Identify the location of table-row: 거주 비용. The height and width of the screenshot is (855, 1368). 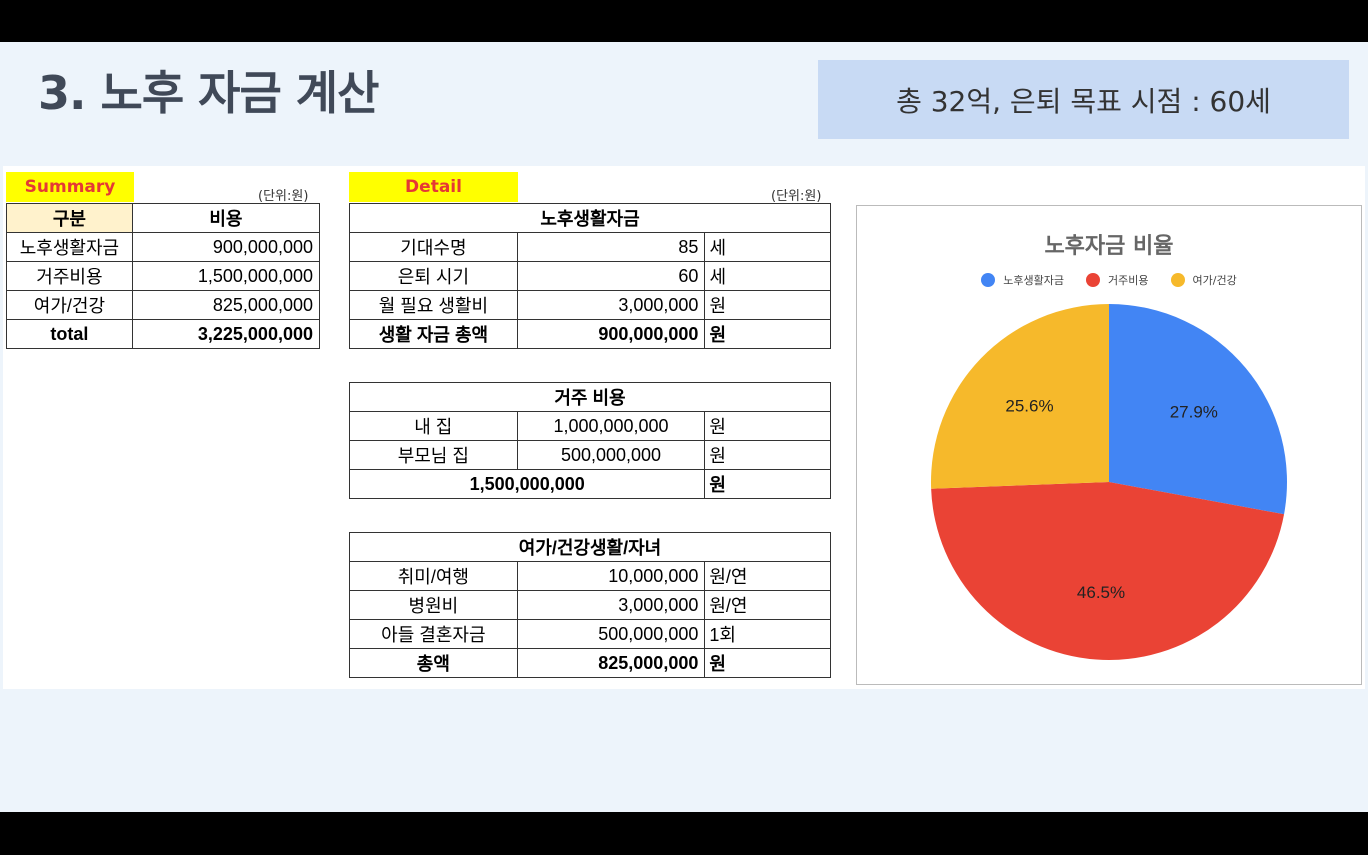
(590, 397).